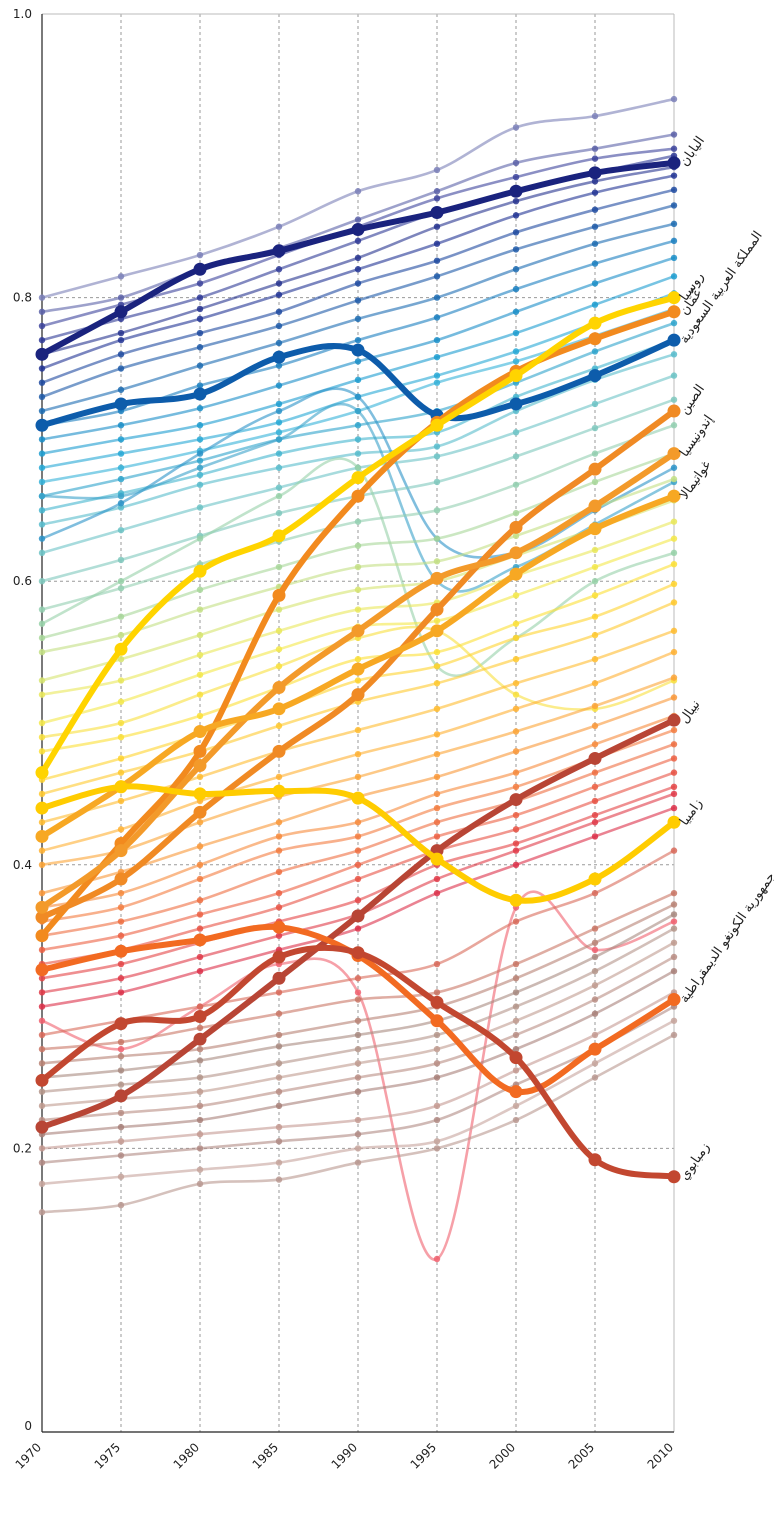  What do you see at coordinates (107, 1455) in the screenshot?
I see `x-tick-label: 1975` at bounding box center [107, 1455].